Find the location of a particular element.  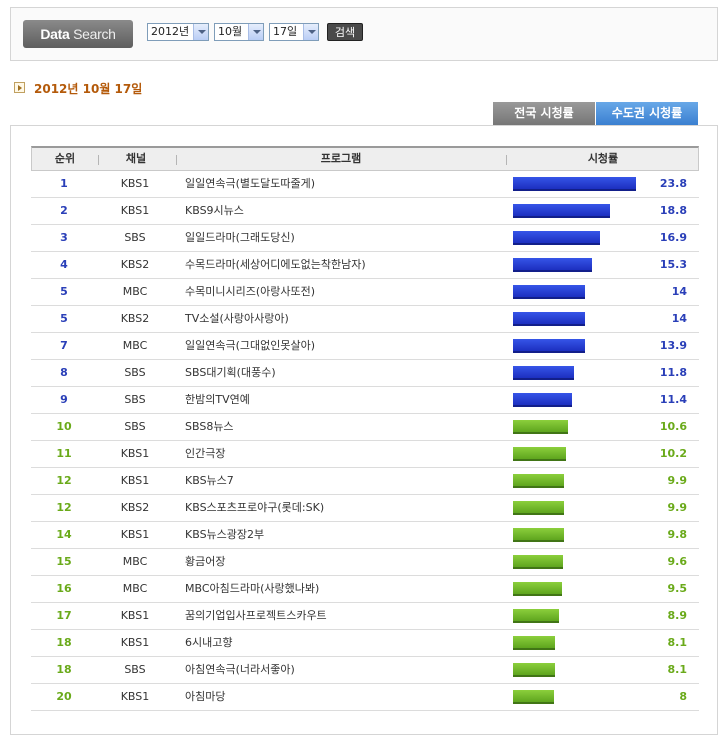

data-search-label: Data Search is located at coordinates (78, 34).